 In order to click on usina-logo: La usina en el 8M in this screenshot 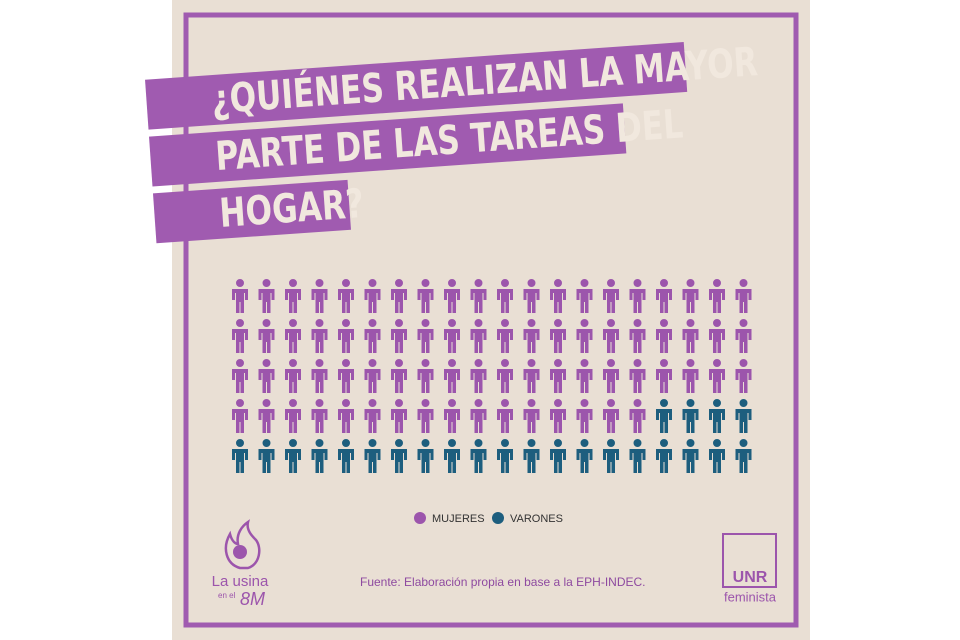, I will do `click(240, 564)`.